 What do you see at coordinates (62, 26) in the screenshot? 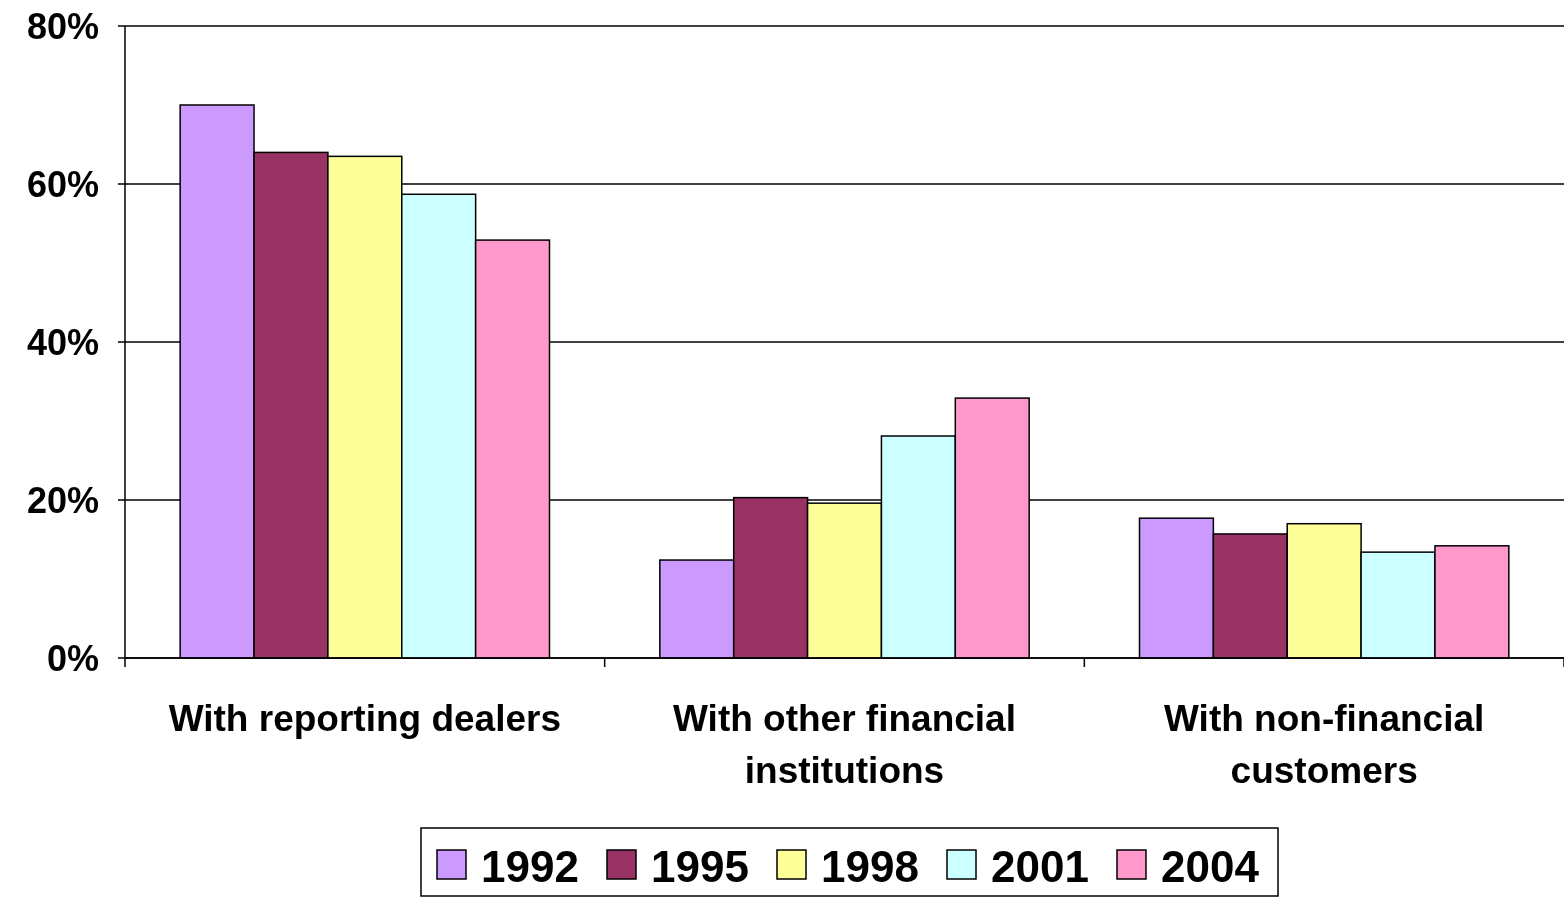
I see `y-tick-label: 80%` at bounding box center [62, 26].